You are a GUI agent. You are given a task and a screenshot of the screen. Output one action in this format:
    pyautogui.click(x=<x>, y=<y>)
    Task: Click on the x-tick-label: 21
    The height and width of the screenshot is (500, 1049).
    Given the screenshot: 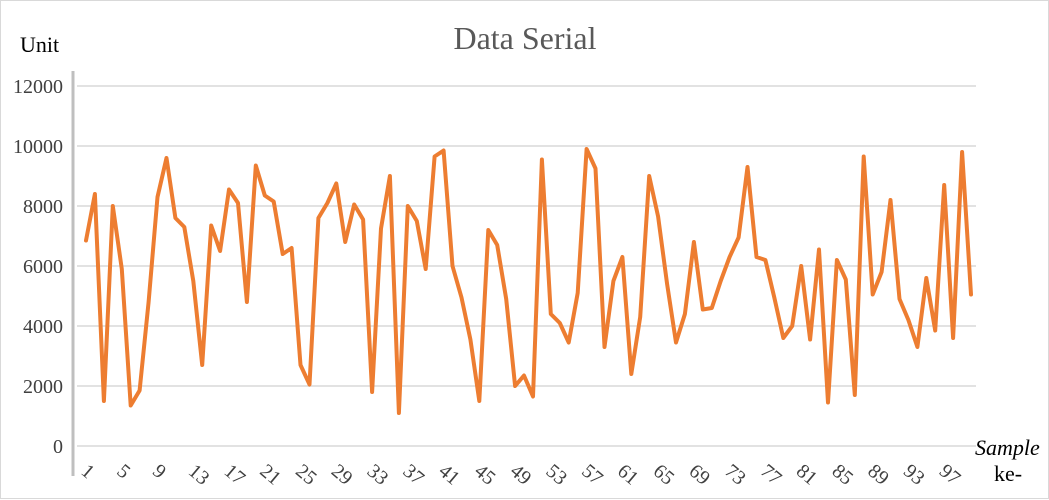 What is the action you would take?
    pyautogui.click(x=270, y=475)
    